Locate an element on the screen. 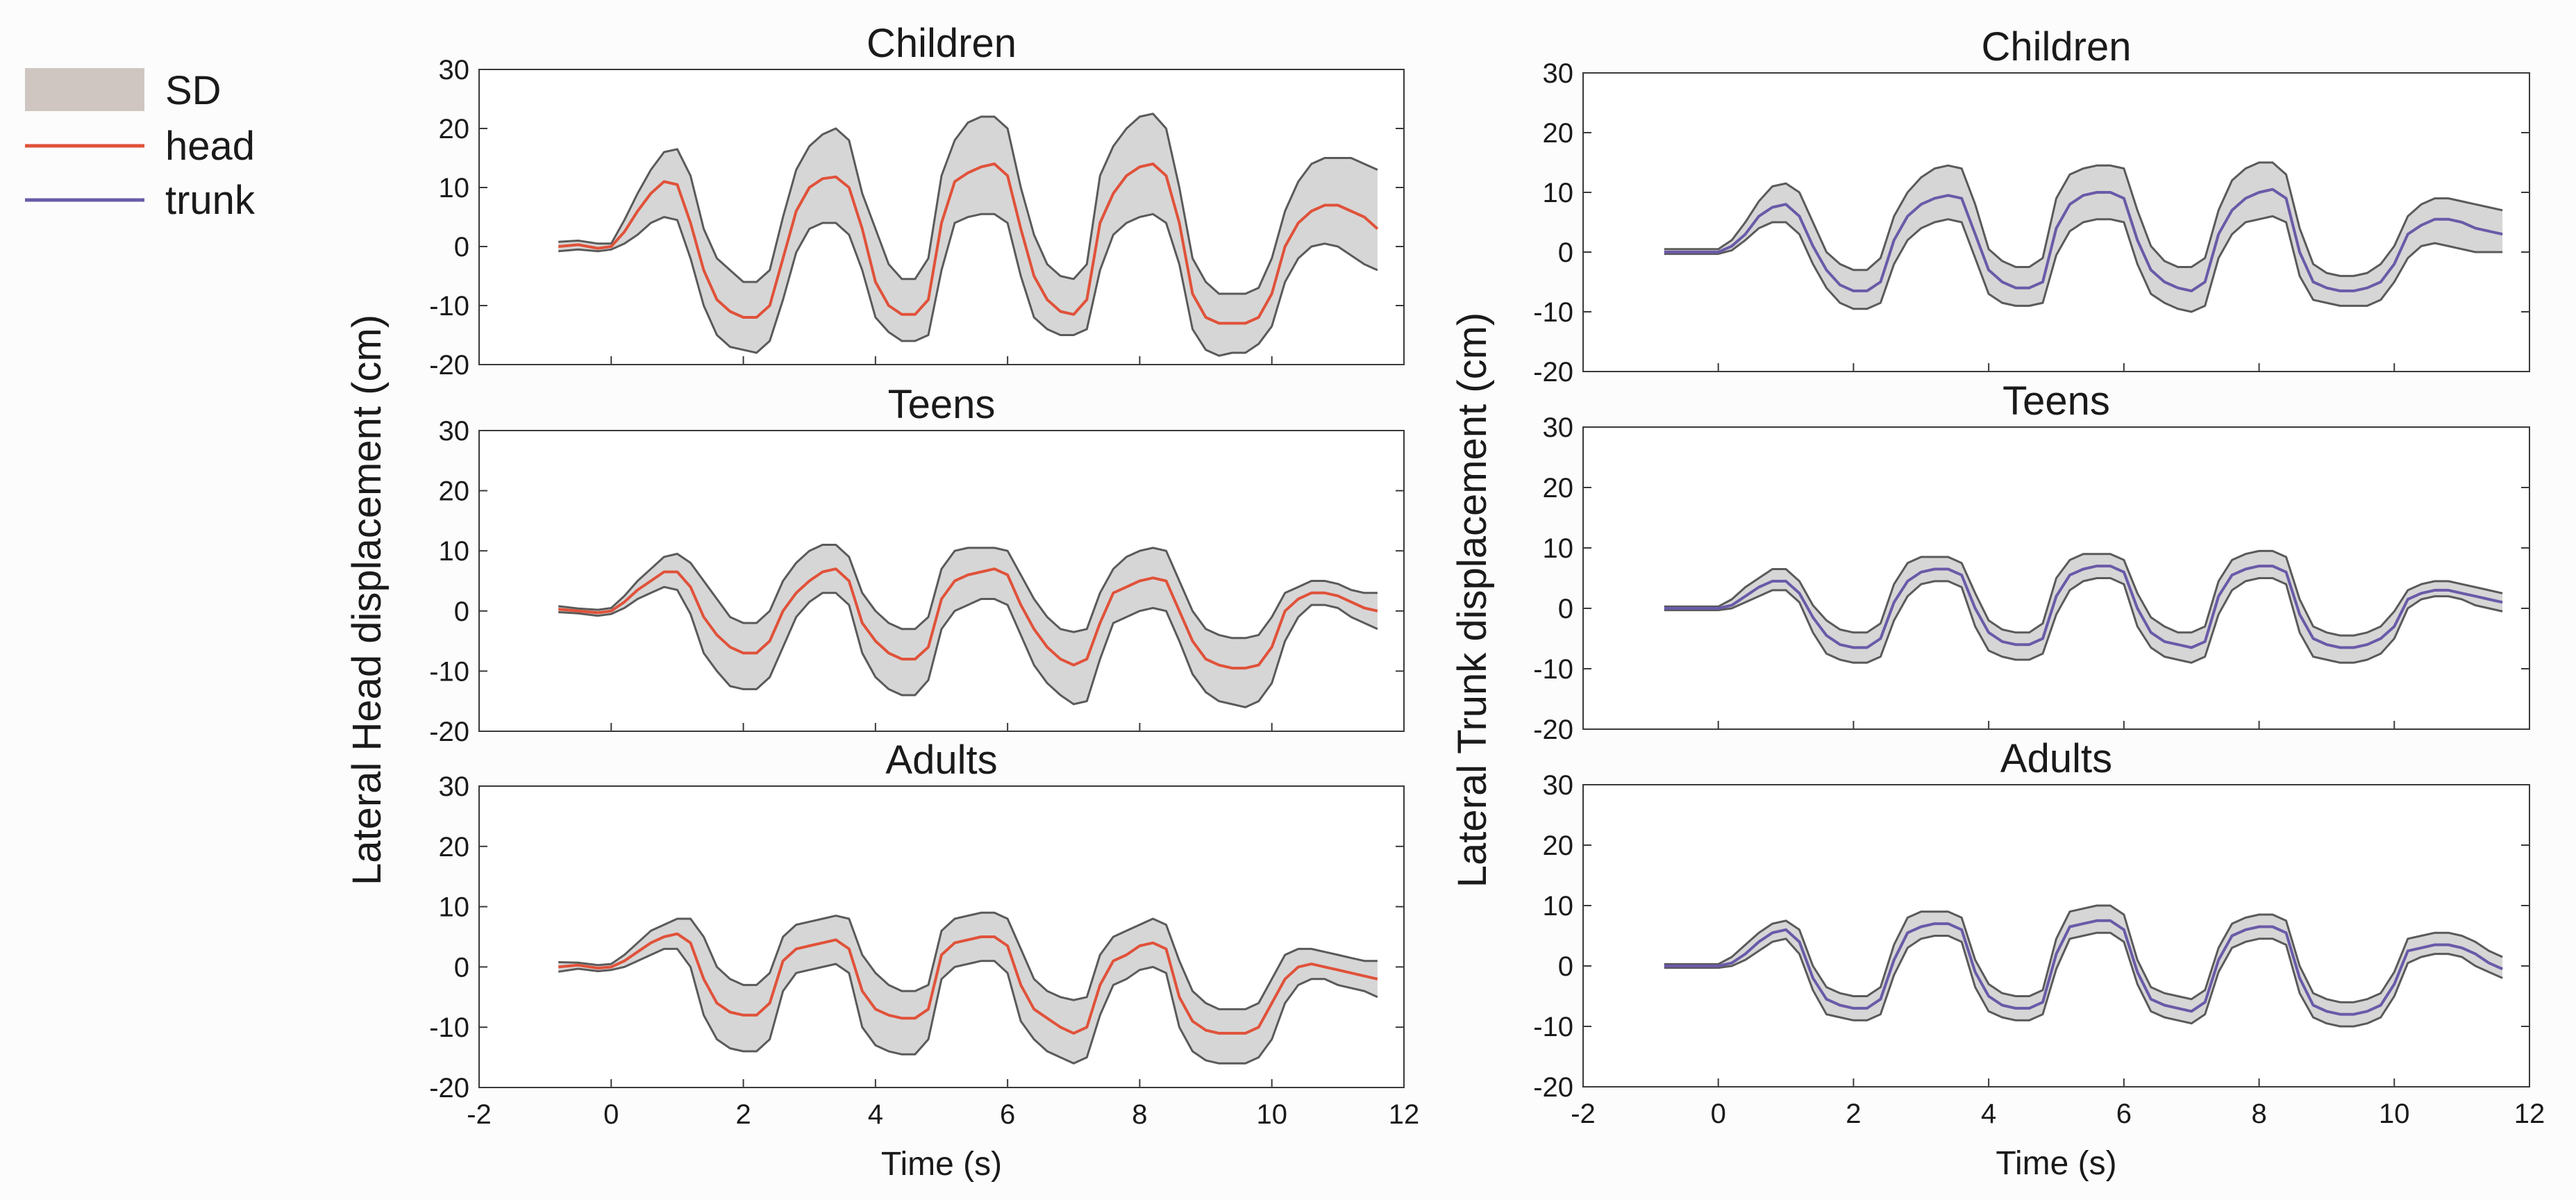  y-axis-label-head: Lateral Head displacement (cm) is located at coordinates (367, 600).